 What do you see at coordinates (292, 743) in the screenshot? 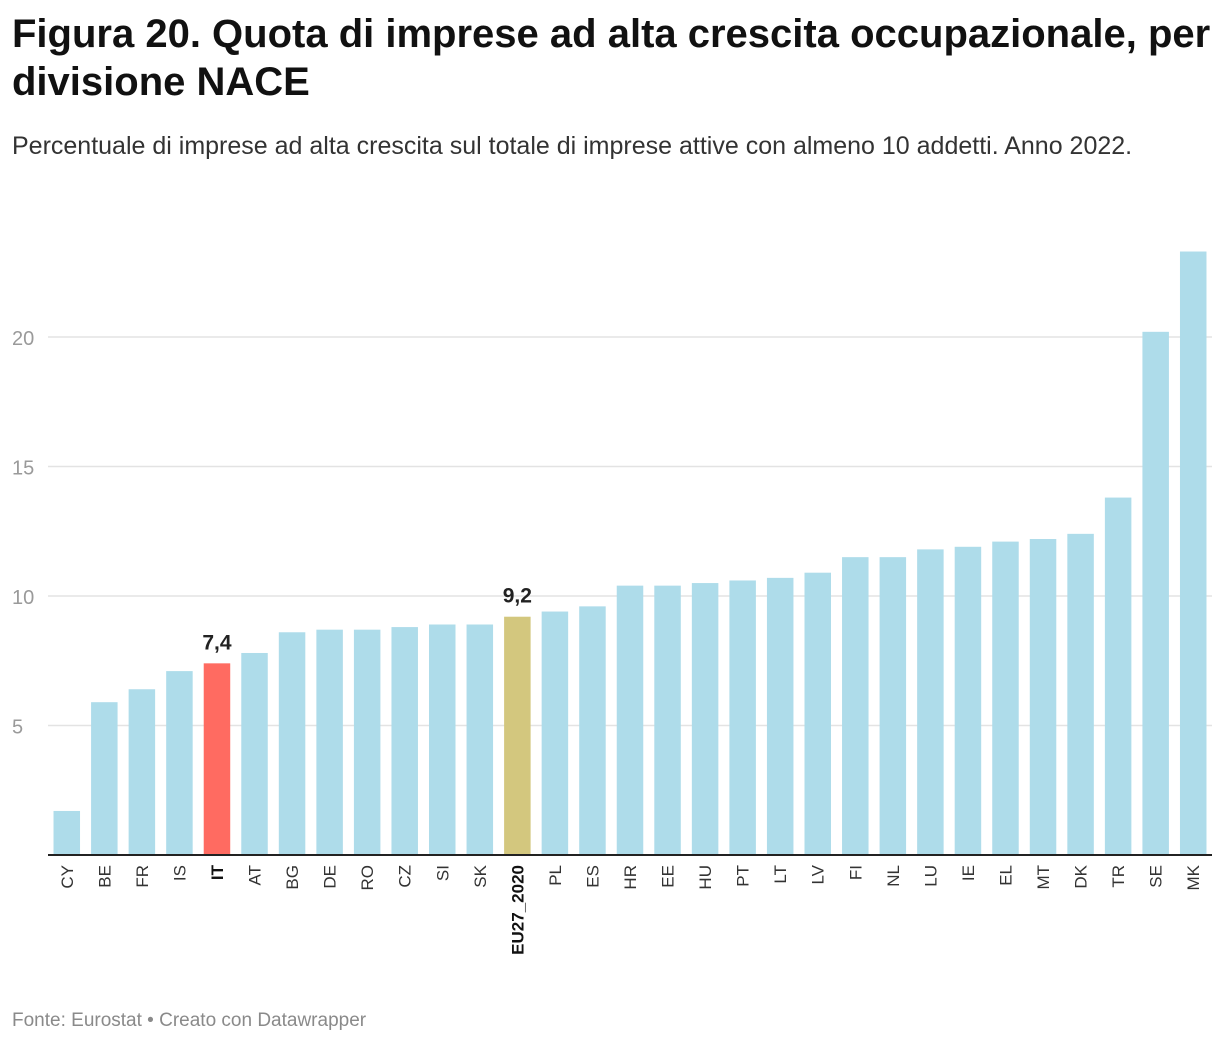
I see `bar-bg` at bounding box center [292, 743].